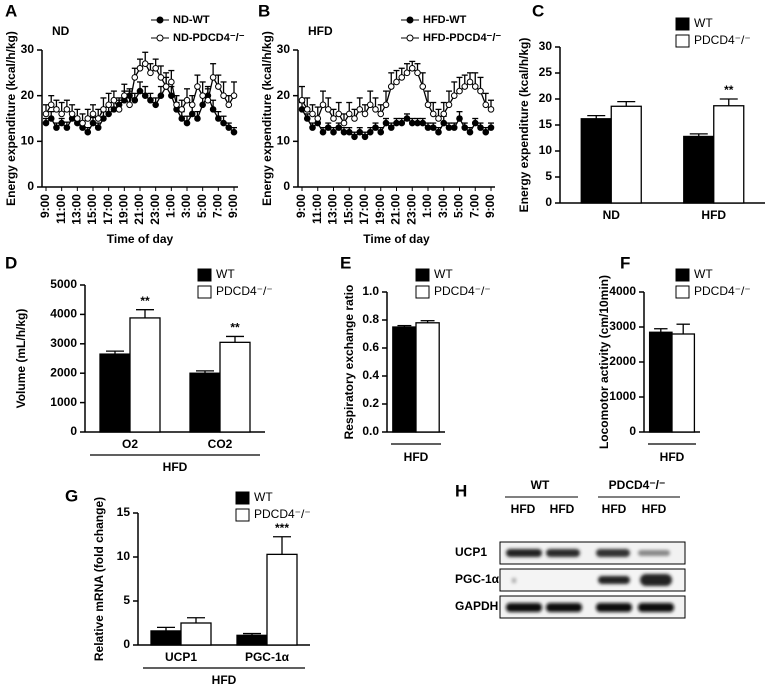  What do you see at coordinates (155, 209) in the screenshot?
I see `x-tick-label: 23:00` at bounding box center [155, 209].